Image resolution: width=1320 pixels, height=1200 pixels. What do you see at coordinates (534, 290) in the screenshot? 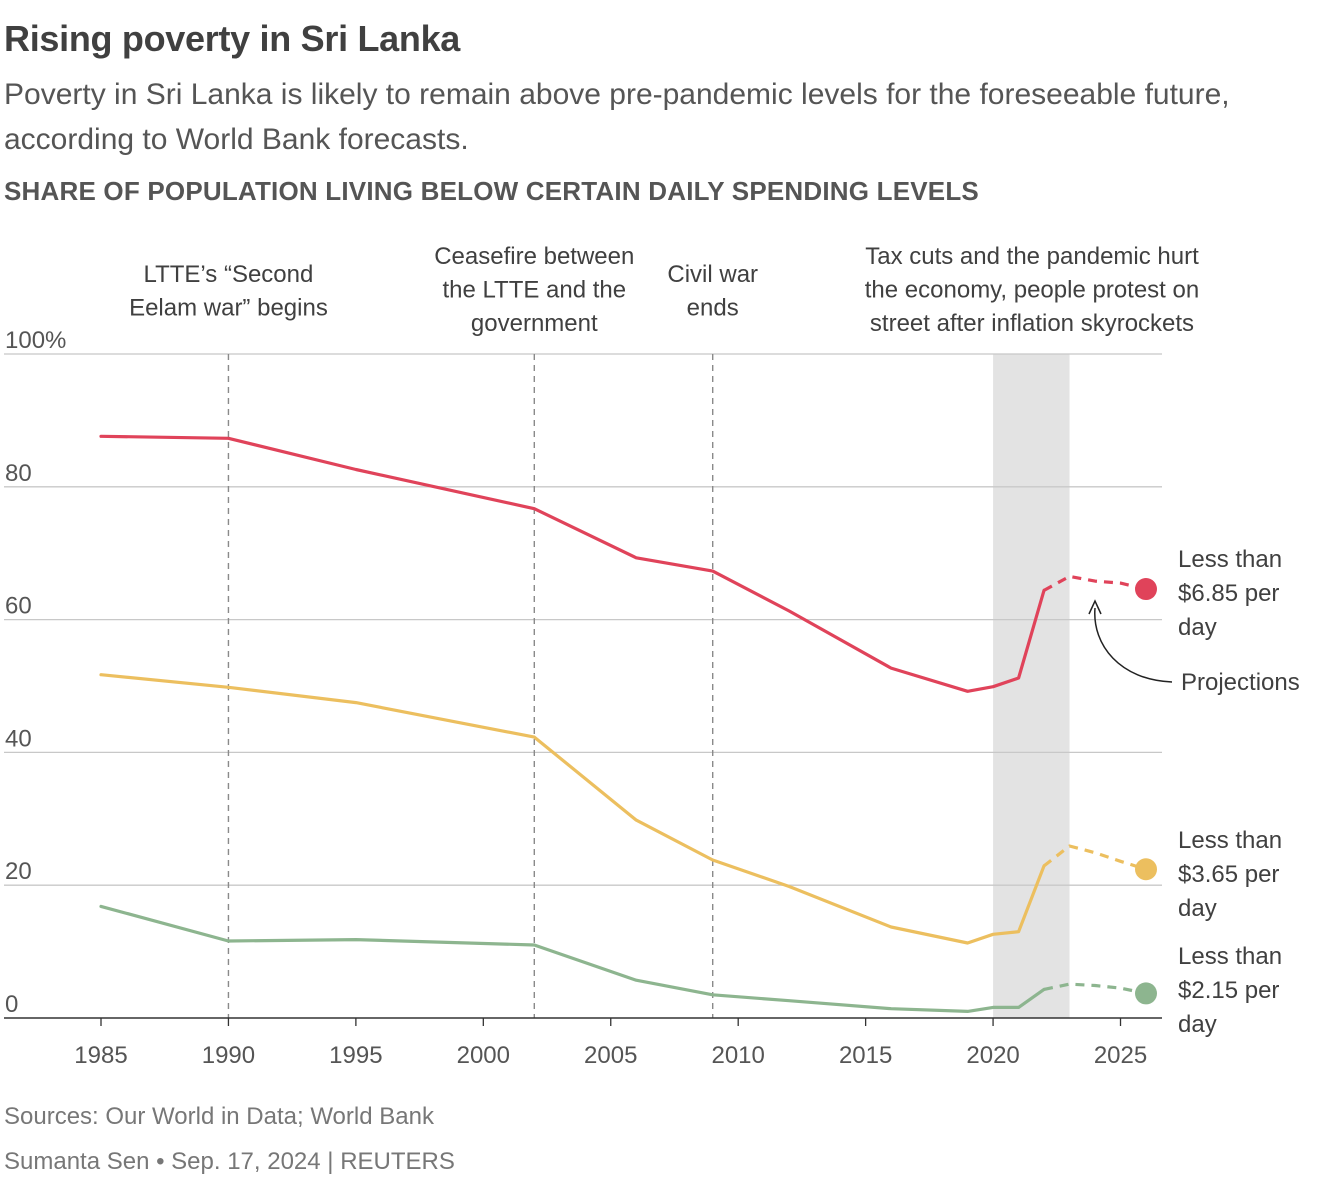
I see `event-label: the LTTE and the` at bounding box center [534, 290].